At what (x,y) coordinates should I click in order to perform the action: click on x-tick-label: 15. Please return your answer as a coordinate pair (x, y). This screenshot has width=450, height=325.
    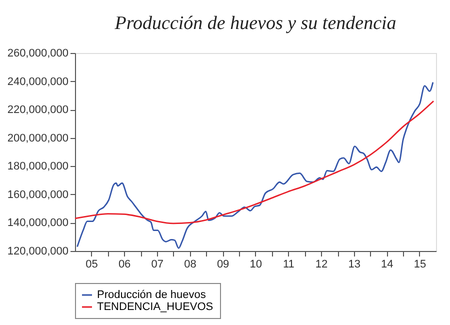
    Looking at the image, I should click on (420, 264).